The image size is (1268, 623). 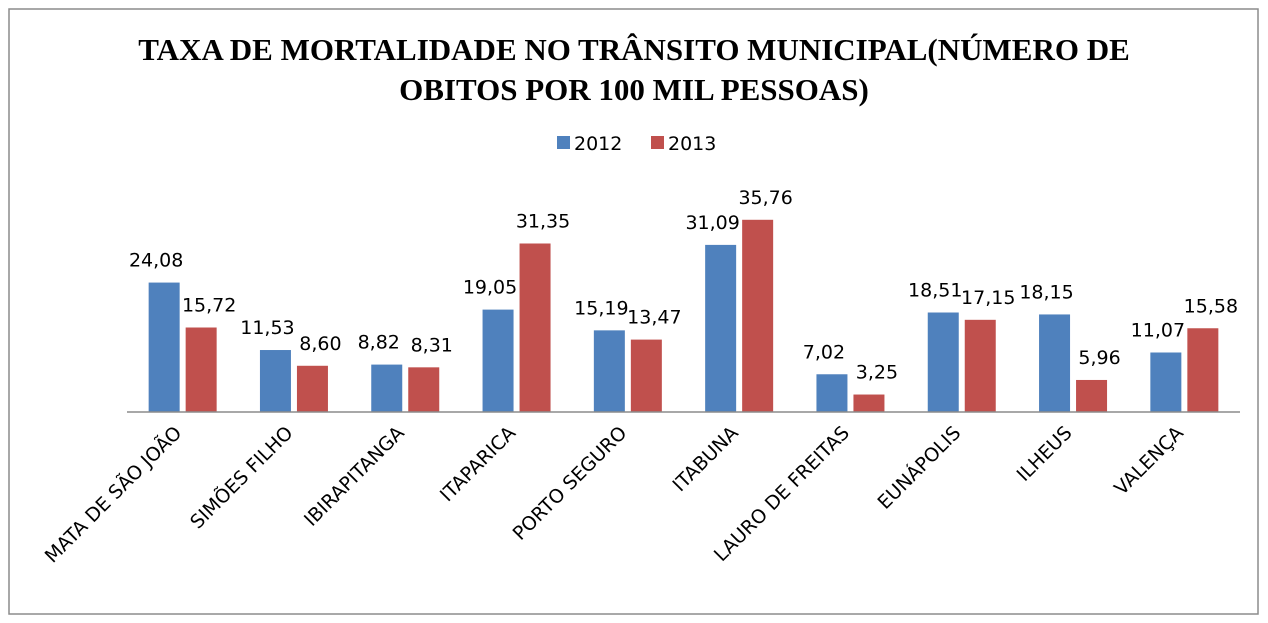 I want to click on x-tick-label: ILHEUS, so click(x=1045, y=454).